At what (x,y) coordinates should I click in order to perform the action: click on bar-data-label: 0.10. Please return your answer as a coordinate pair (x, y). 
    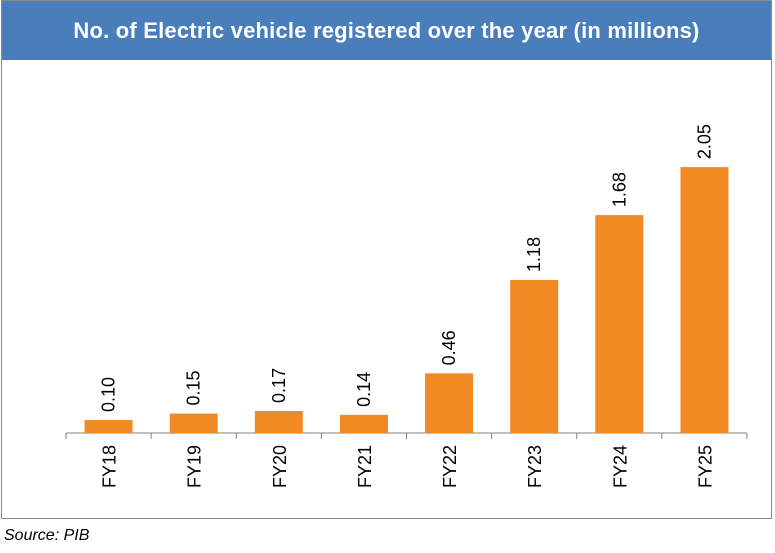
    Looking at the image, I should click on (109, 394).